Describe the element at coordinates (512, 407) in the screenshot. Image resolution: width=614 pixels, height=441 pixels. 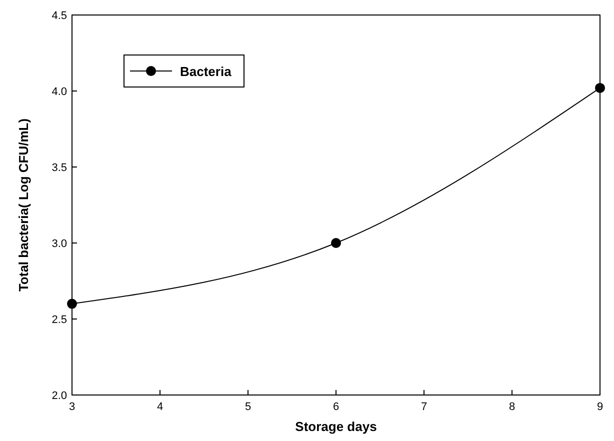
I see `x-tick-label: 8` at that location.